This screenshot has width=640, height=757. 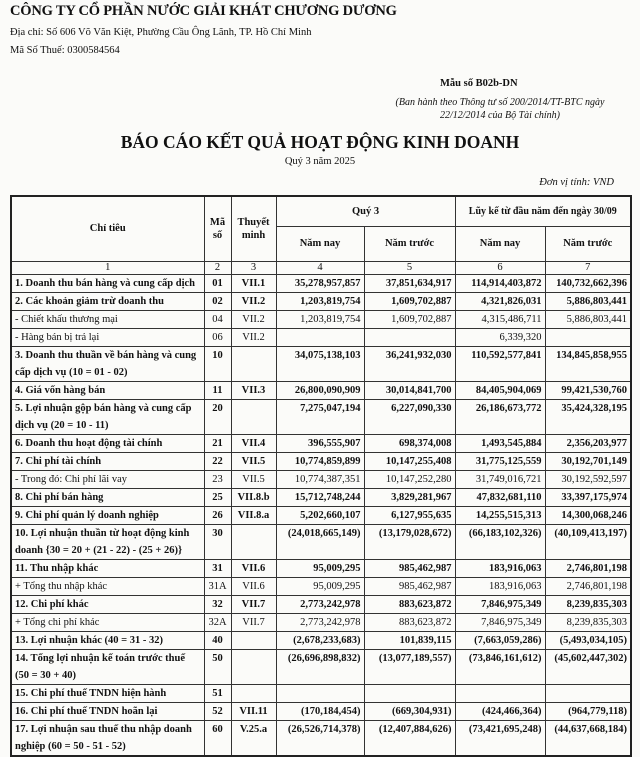 I want to click on row-code: 06, so click(x=217, y=337).